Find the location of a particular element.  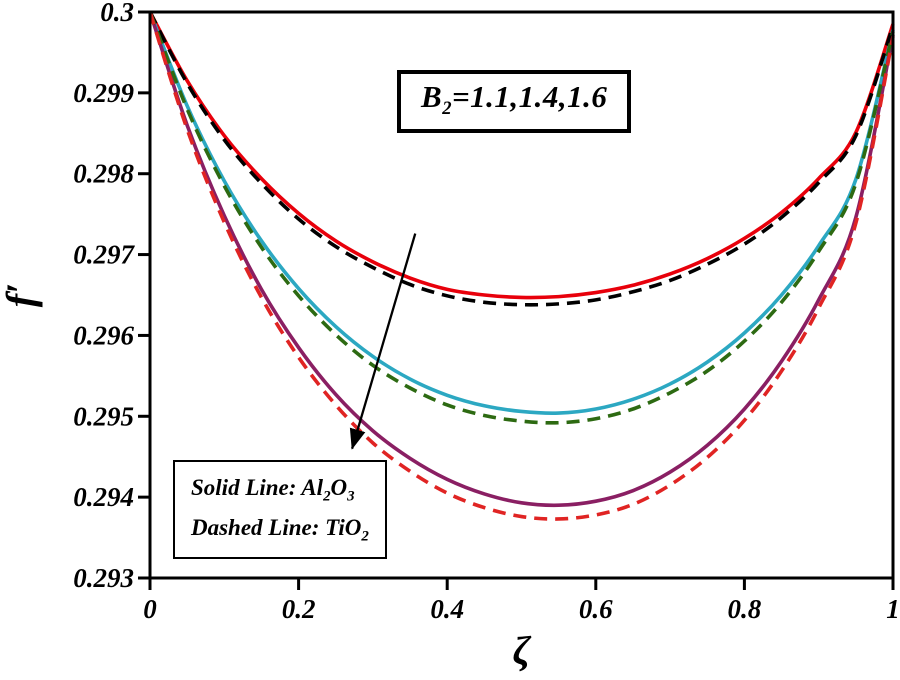

legend-solid-subscript-2: 2 is located at coordinates (327, 496).